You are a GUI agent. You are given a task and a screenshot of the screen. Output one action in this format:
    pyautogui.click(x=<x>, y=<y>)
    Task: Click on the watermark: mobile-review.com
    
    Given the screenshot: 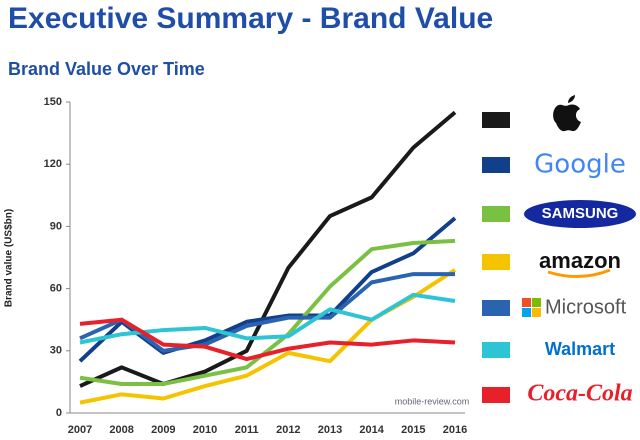 What is the action you would take?
    pyautogui.click(x=432, y=401)
    